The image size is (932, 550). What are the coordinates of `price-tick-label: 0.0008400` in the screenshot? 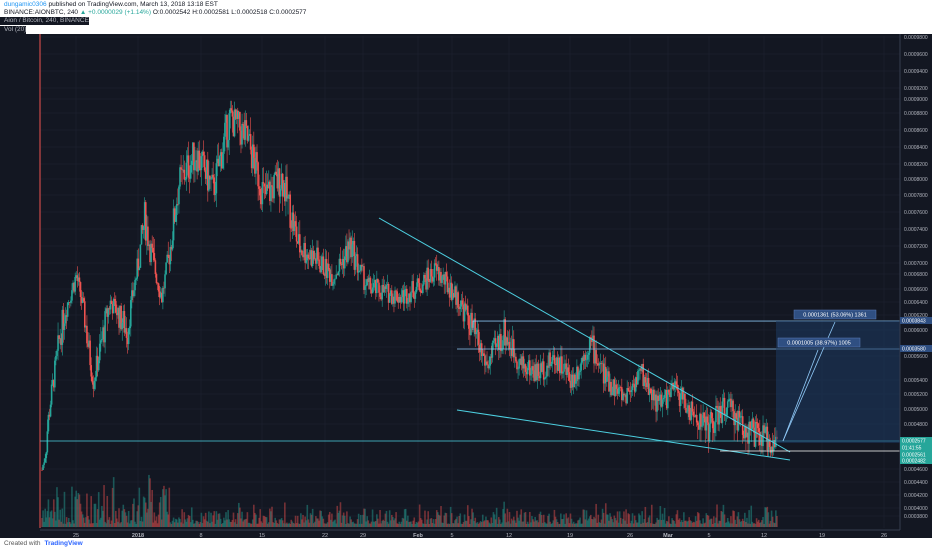 It's located at (916, 148).